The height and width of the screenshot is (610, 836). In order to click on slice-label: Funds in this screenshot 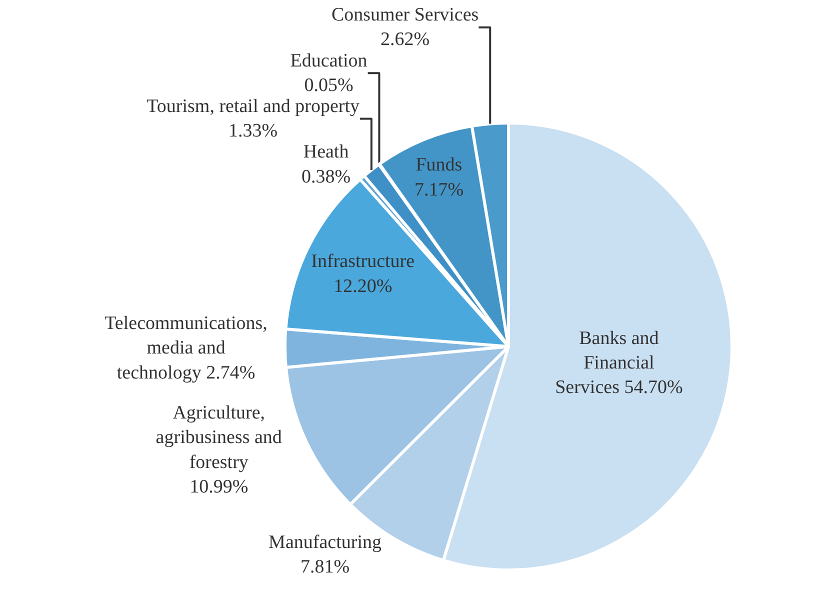, I will do `click(439, 165)`.